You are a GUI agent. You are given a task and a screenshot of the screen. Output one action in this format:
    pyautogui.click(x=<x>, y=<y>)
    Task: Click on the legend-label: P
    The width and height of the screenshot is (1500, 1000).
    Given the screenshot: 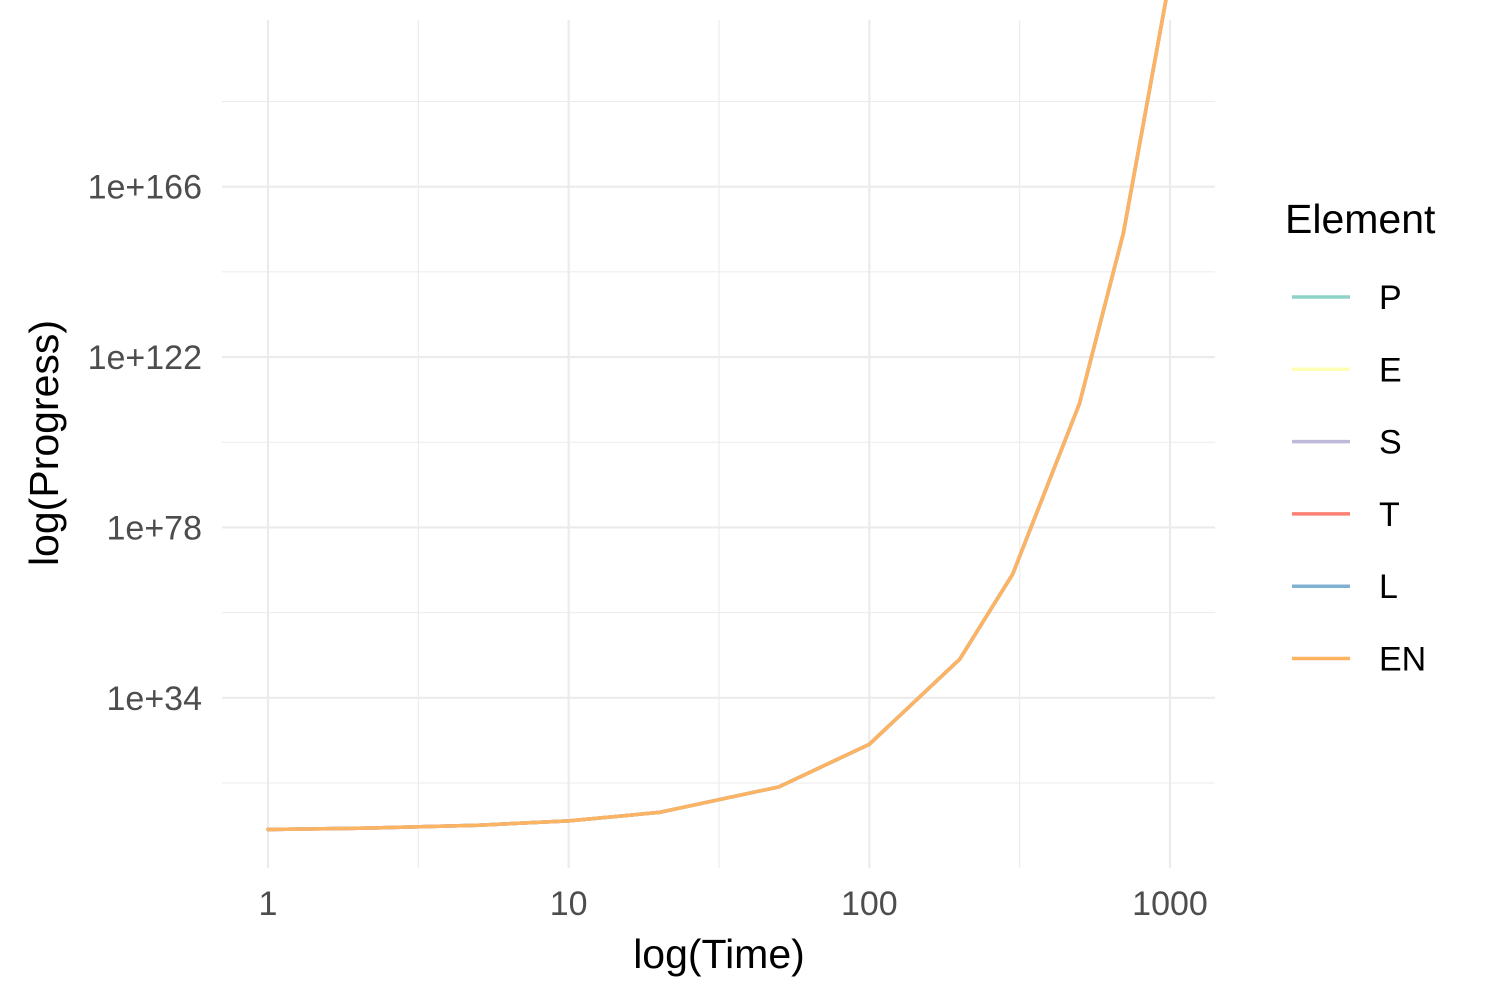 What is the action you would take?
    pyautogui.click(x=1390, y=298)
    